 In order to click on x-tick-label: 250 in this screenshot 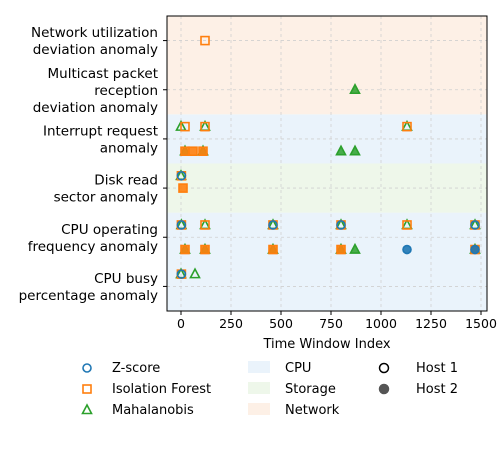, I will do `click(231, 323)`.